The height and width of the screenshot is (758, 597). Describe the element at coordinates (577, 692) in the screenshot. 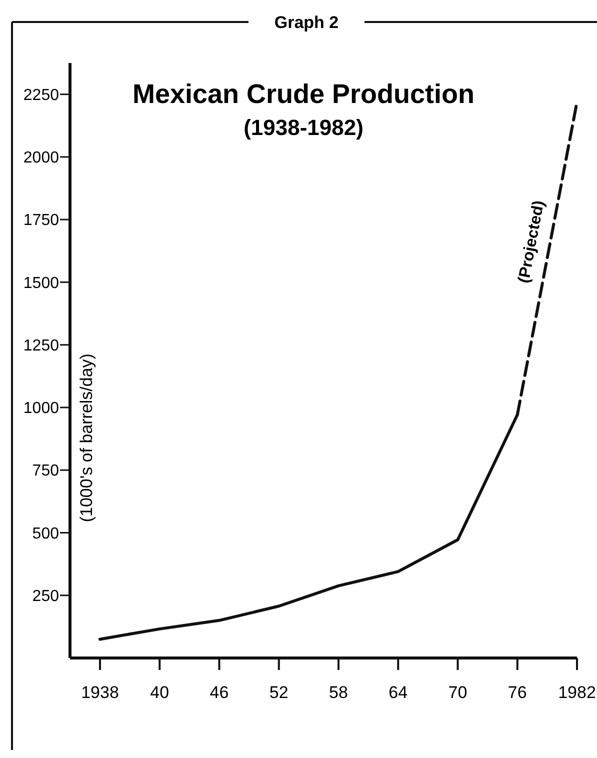

I see `x-tick-label: 1982` at that location.